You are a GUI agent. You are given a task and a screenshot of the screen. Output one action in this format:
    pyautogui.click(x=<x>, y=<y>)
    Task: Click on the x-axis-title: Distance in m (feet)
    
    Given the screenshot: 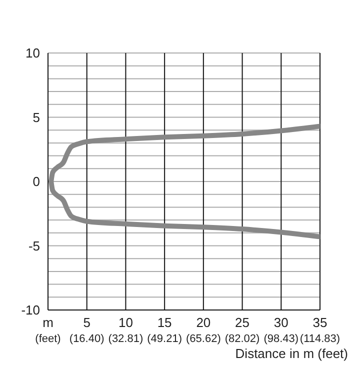 What is the action you would take?
    pyautogui.click(x=291, y=353)
    